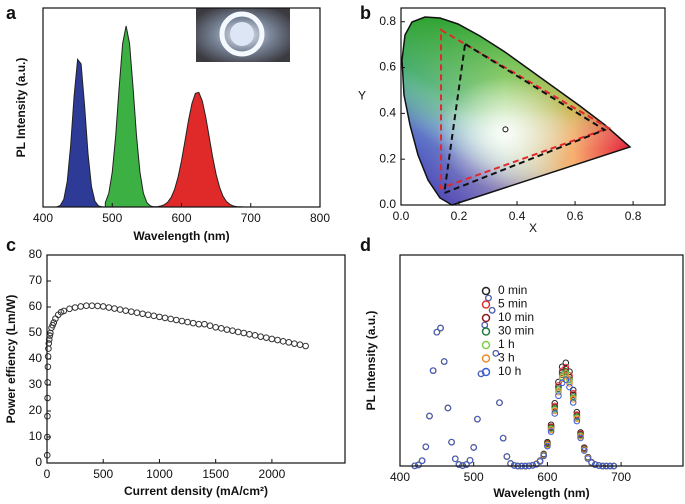 Image resolution: width=685 pixels, height=504 pixels. I want to click on y-tick-label: 0.4, so click(387, 113).